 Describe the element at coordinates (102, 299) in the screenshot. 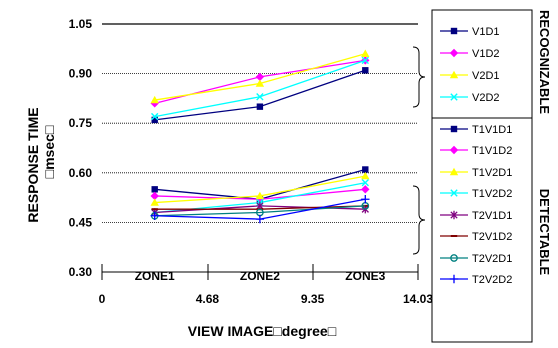

I see `x-tick-label: 0` at that location.